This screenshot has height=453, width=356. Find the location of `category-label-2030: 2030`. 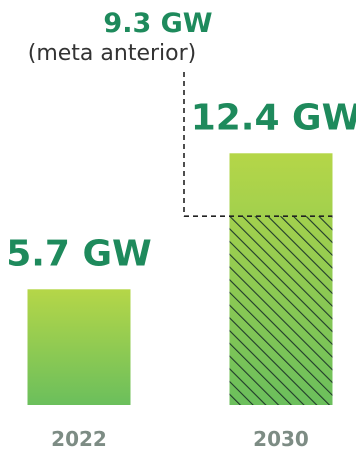

category-label-2030: 2030 is located at coordinates (281, 439).